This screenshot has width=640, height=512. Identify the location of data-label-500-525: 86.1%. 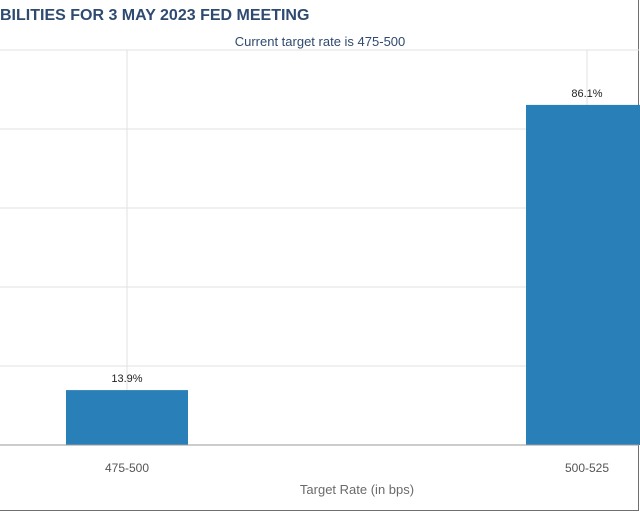
(586, 94).